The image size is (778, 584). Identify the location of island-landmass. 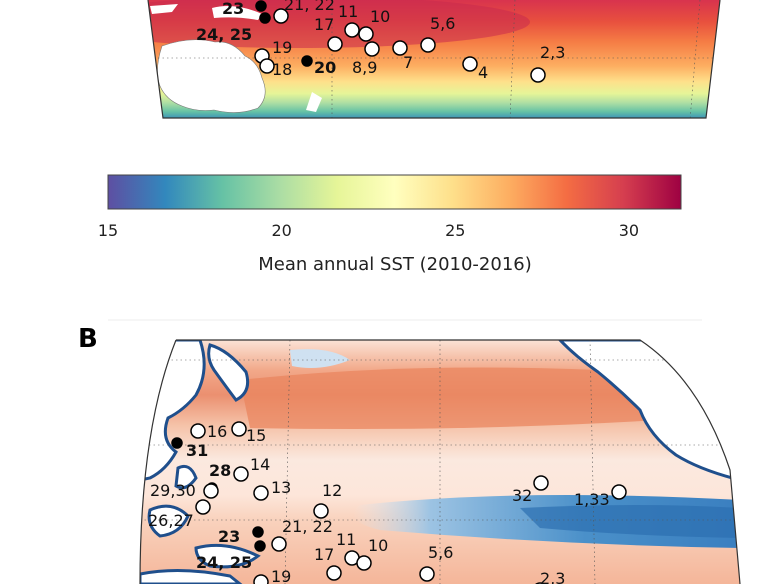
(164, 9).